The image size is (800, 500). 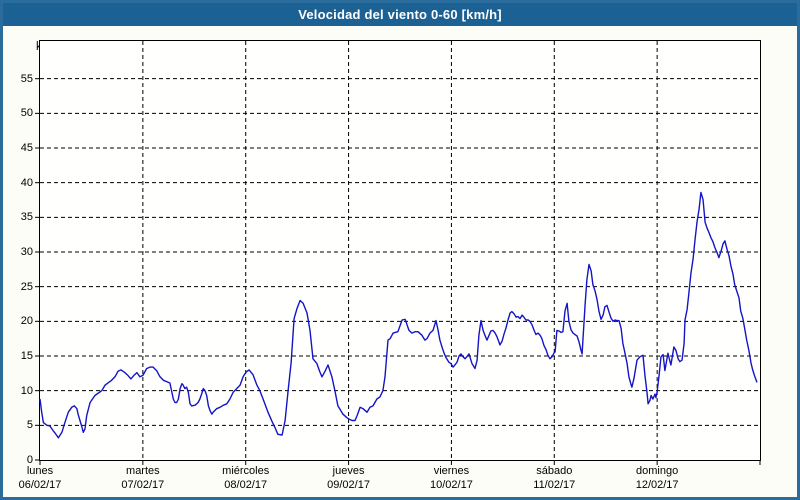 What do you see at coordinates (40, 485) in the screenshot?
I see `day-date-label: 06/02/17` at bounding box center [40, 485].